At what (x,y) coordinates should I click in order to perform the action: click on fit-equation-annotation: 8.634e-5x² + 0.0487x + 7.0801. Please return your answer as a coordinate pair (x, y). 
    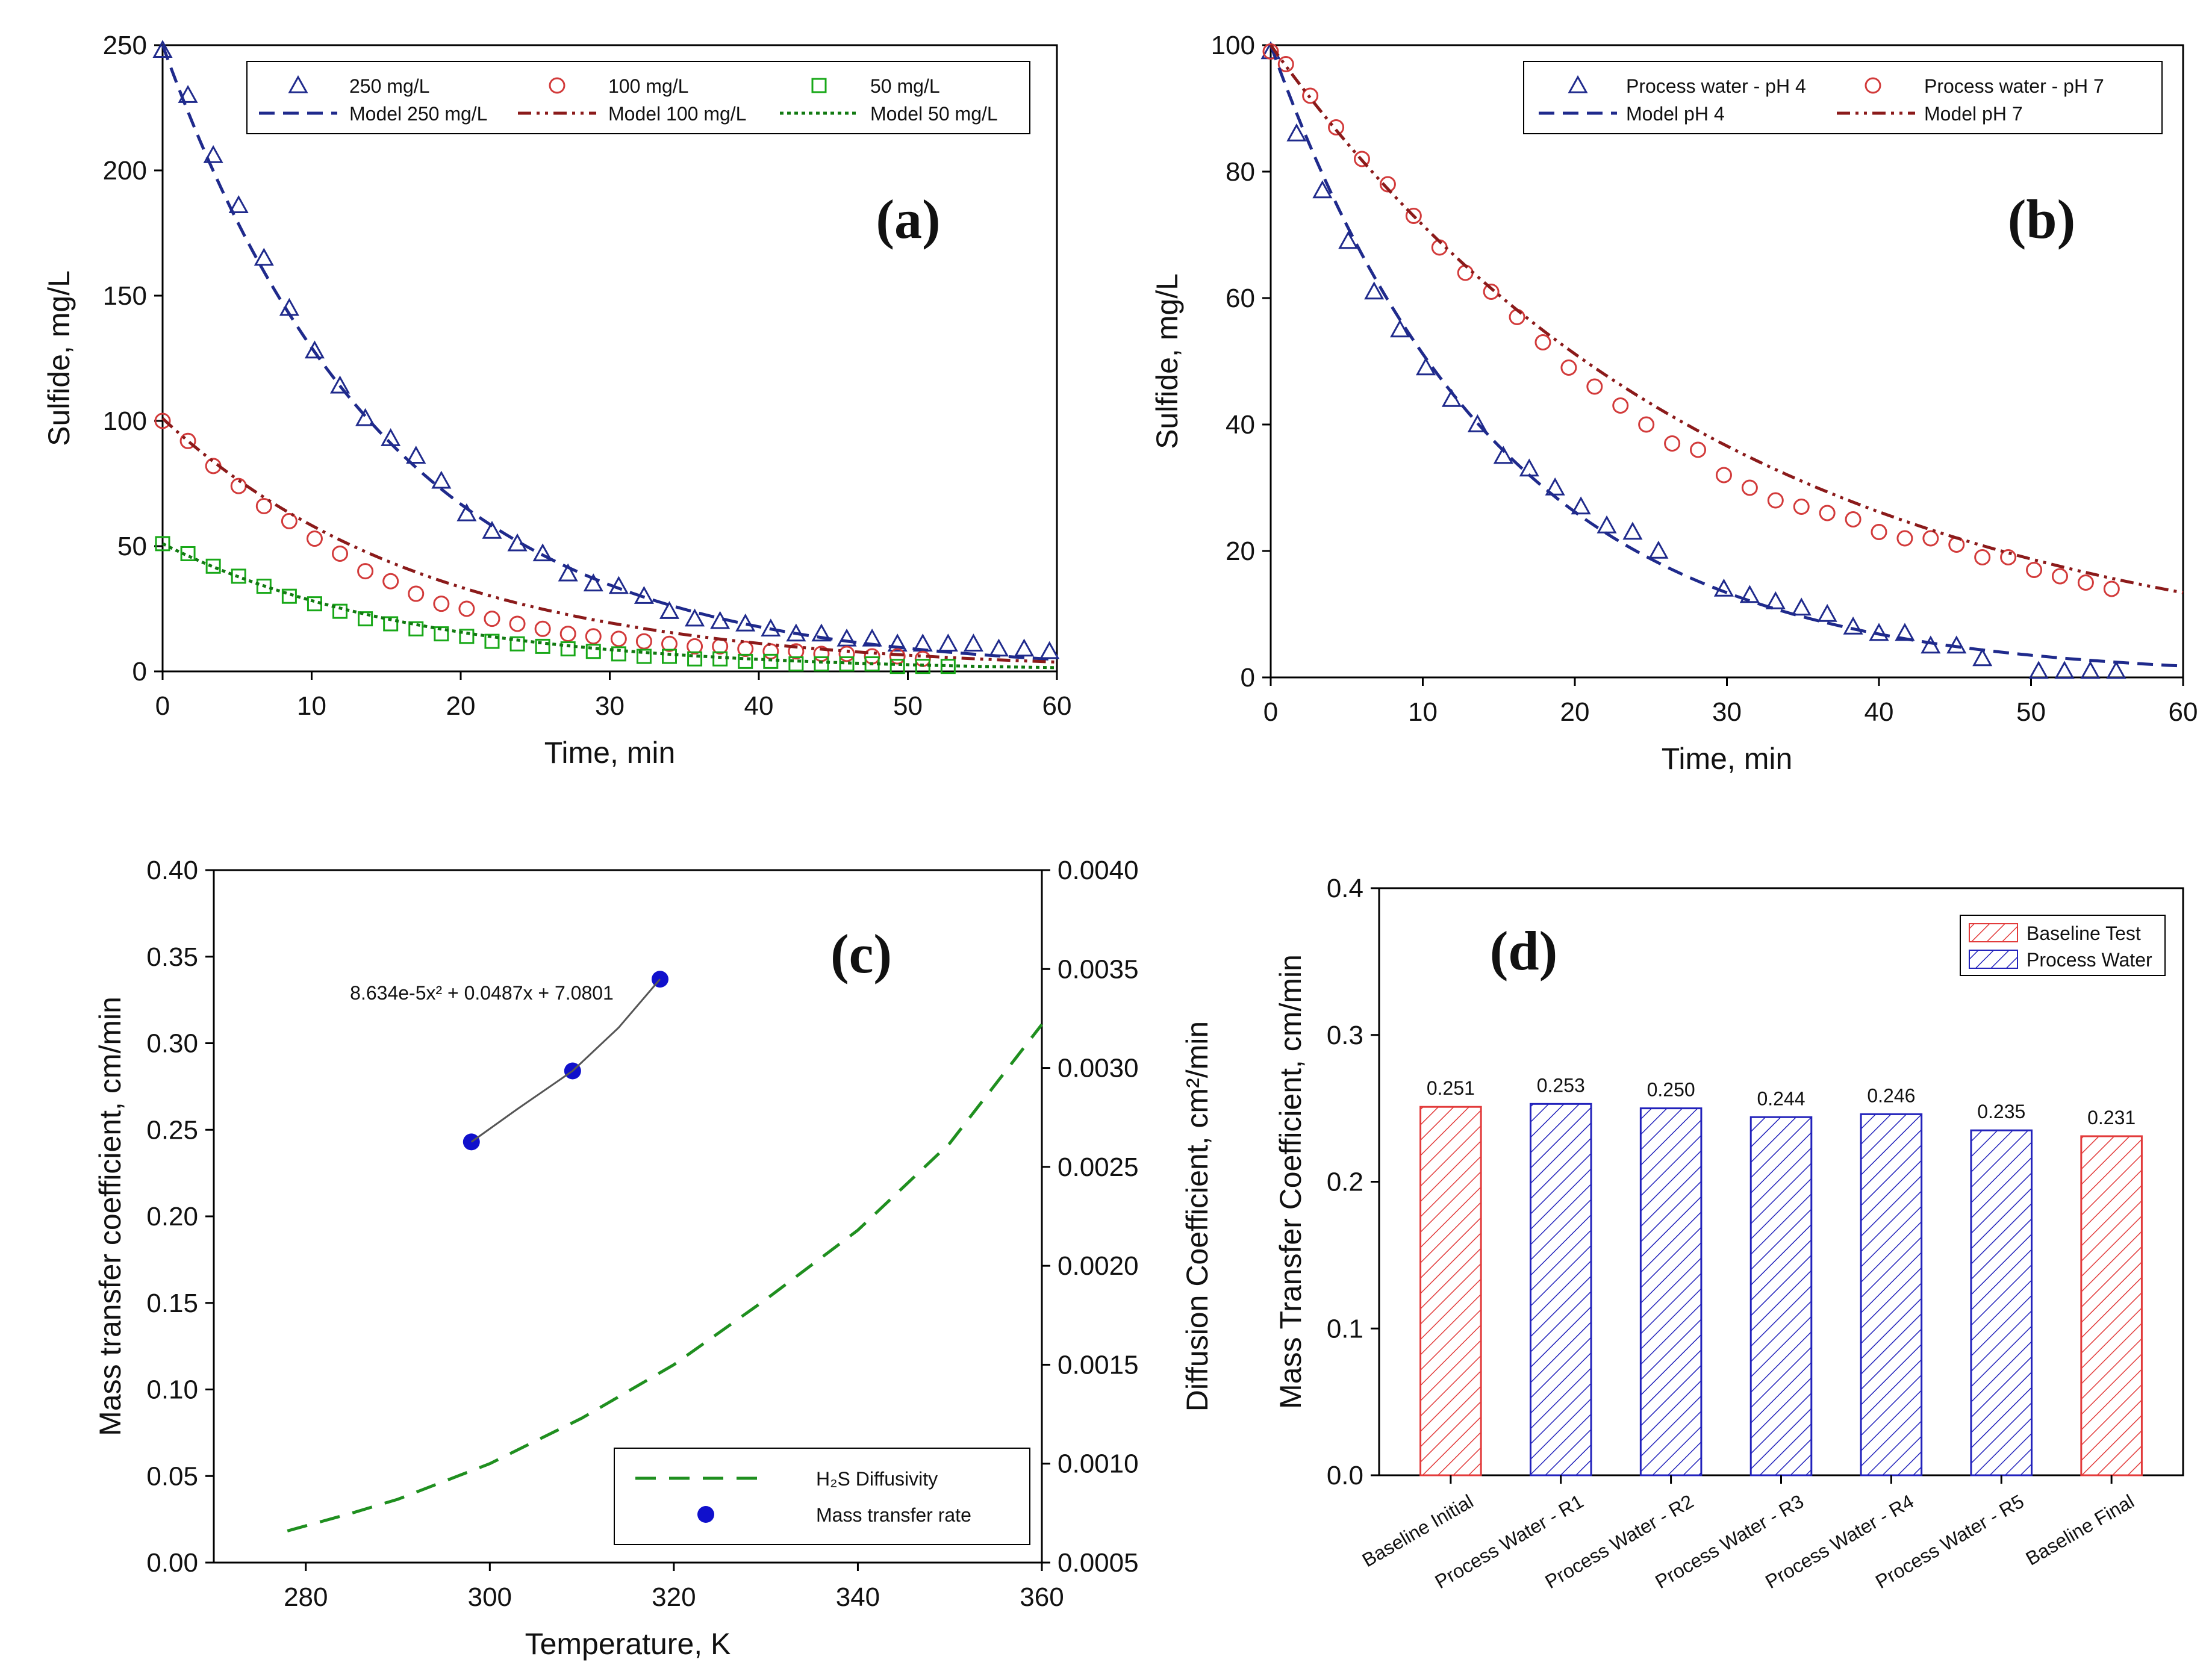
    Looking at the image, I should click on (482, 993).